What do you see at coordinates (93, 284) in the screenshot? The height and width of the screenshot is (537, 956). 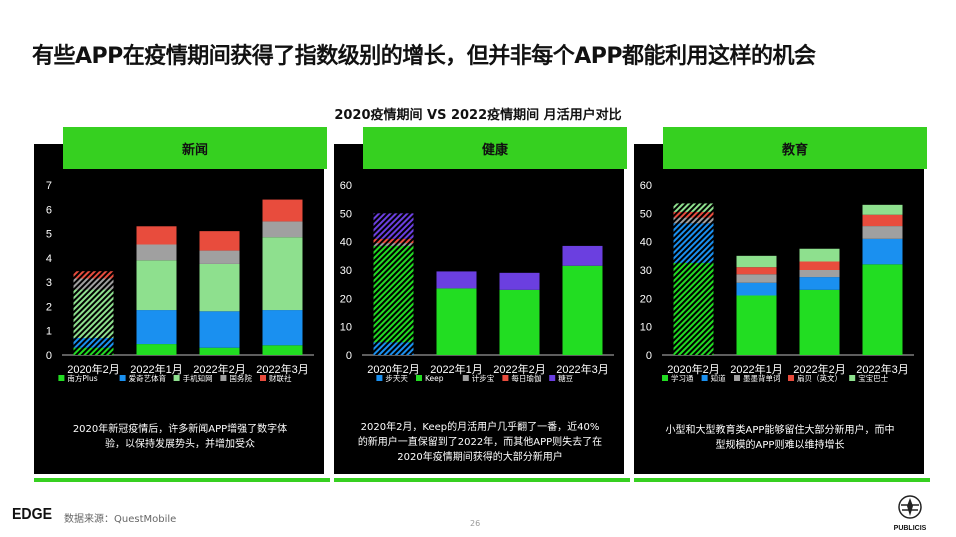 I see `bar-国务院-2020年2月` at bounding box center [93, 284].